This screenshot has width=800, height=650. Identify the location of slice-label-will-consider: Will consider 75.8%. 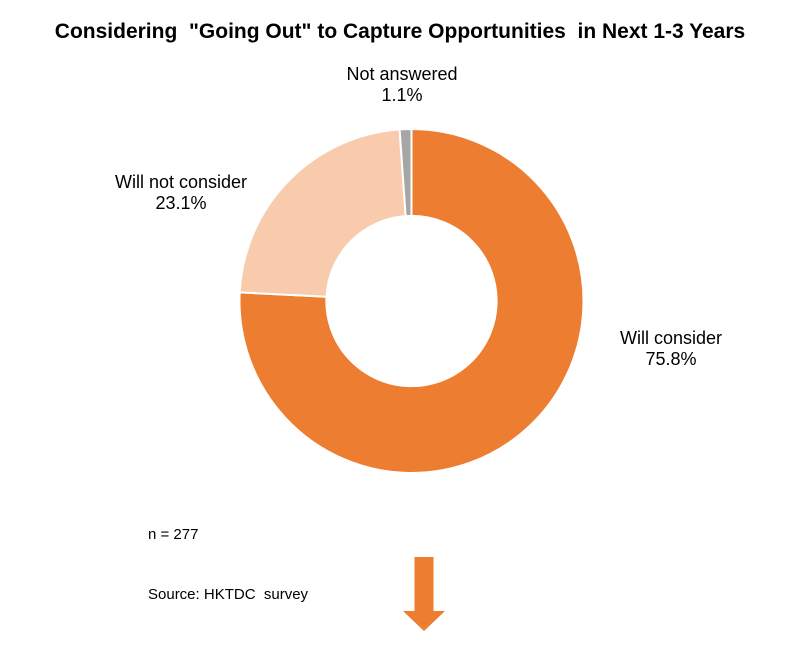
(671, 349).